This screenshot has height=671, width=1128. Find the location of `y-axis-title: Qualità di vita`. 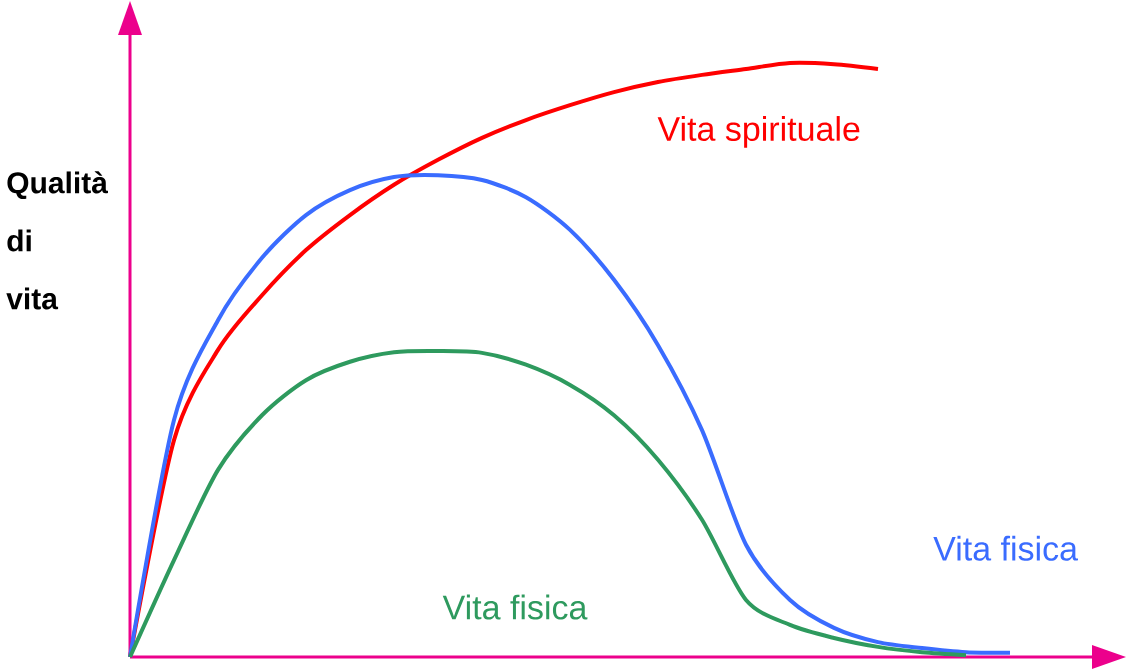

y-axis-title: Qualità di vita is located at coordinates (57, 240).